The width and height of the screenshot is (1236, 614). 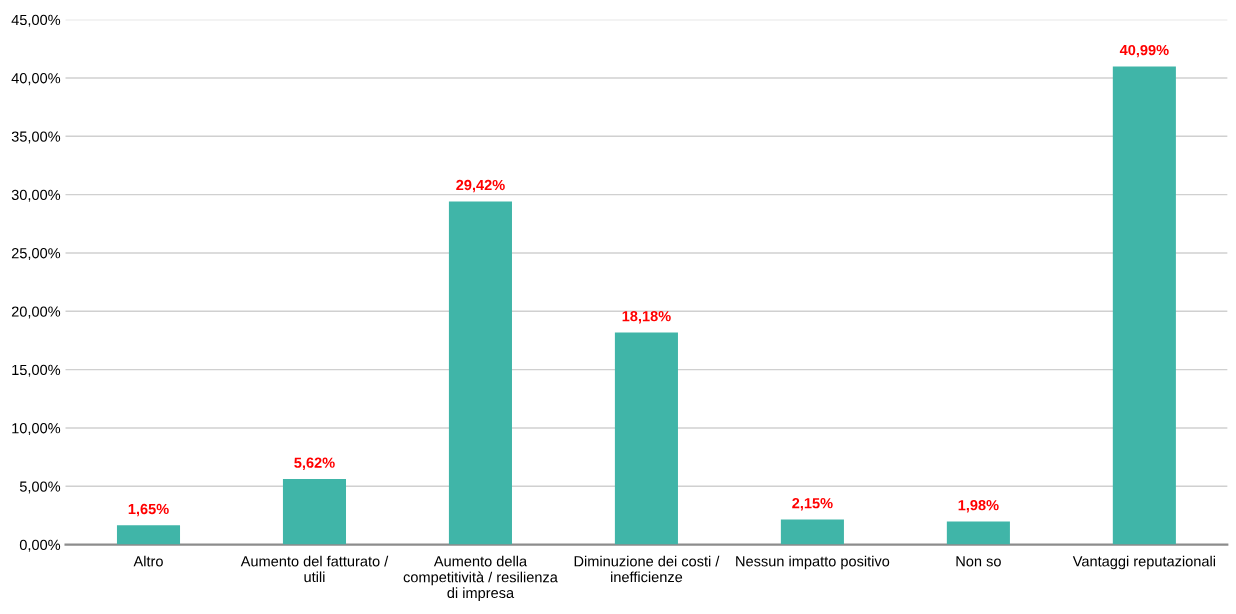 I want to click on data-label: 2,15%, so click(x=812, y=504).